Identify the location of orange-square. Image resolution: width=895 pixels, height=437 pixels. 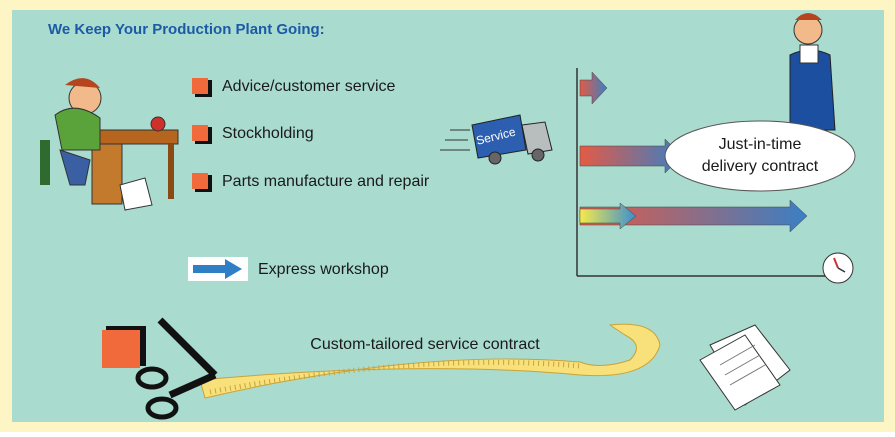
(121, 349).